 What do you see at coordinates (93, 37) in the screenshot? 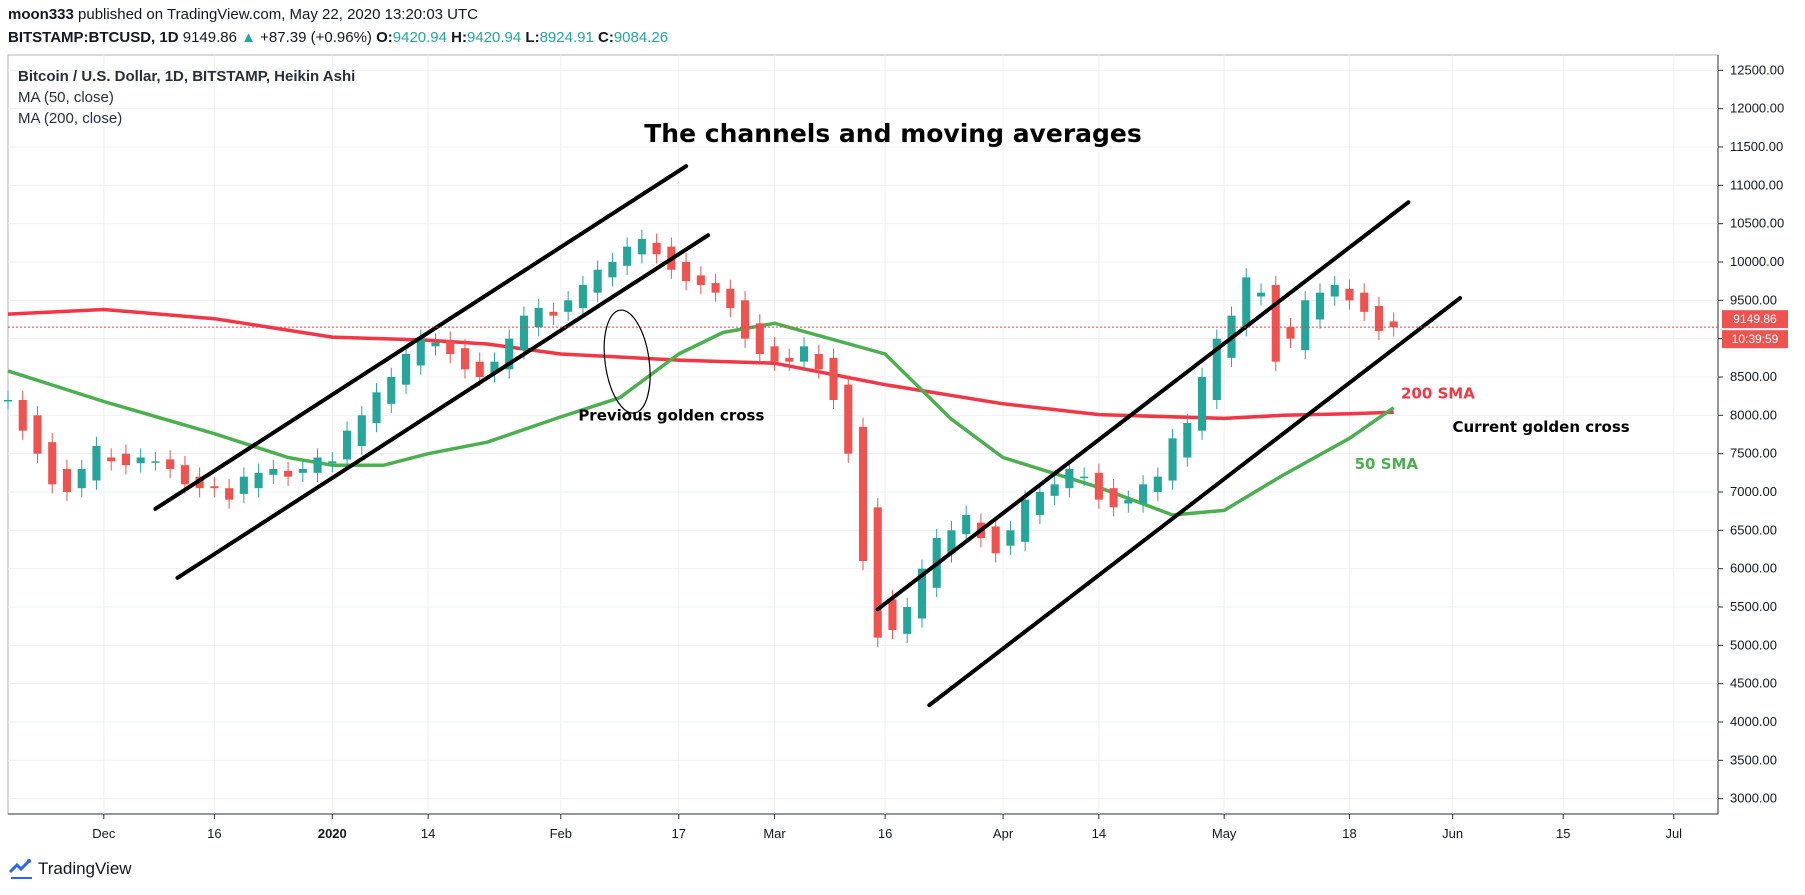
I see `symbol-label: BITSTAMP:BTCUSD, 1D` at bounding box center [93, 37].